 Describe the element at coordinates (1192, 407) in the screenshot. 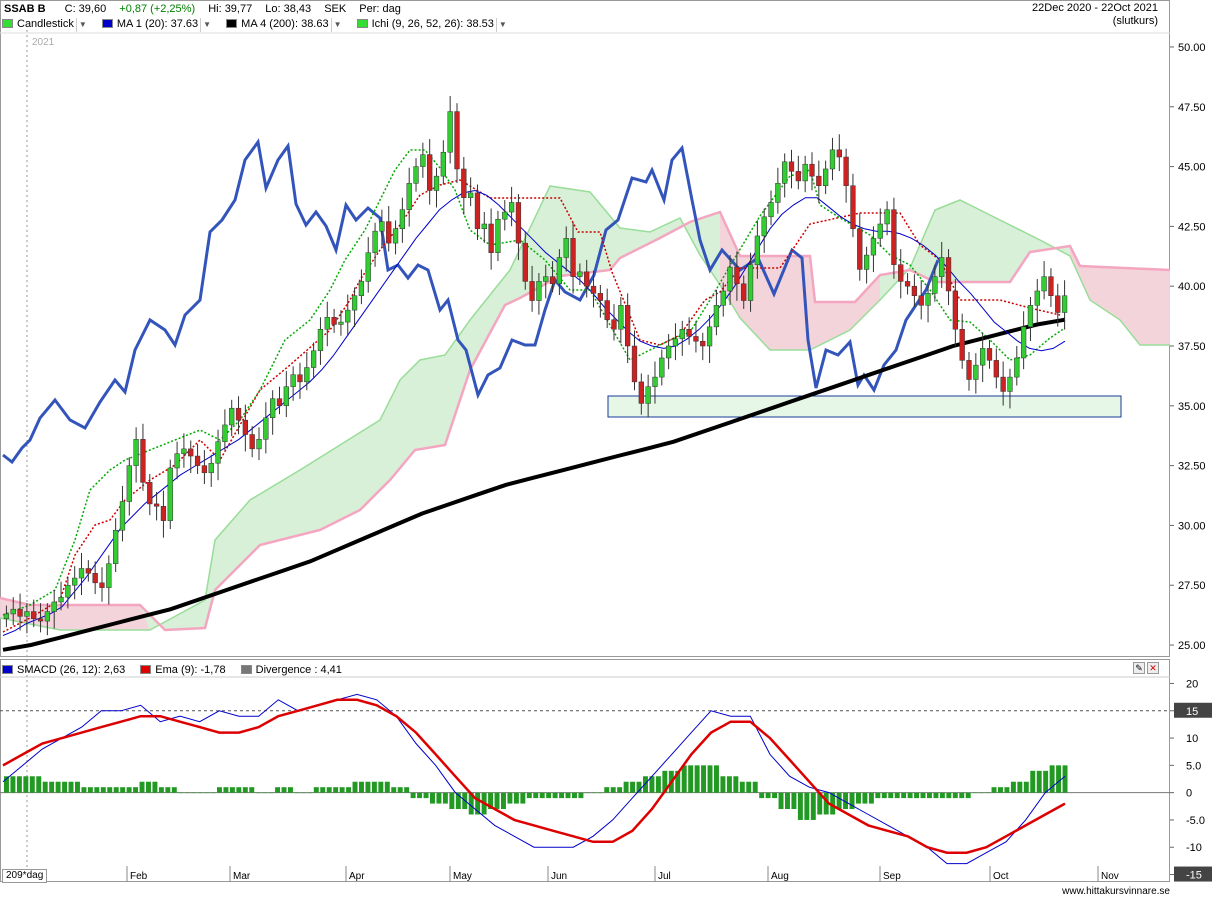

I see `y-tick-label: 35.00` at that location.